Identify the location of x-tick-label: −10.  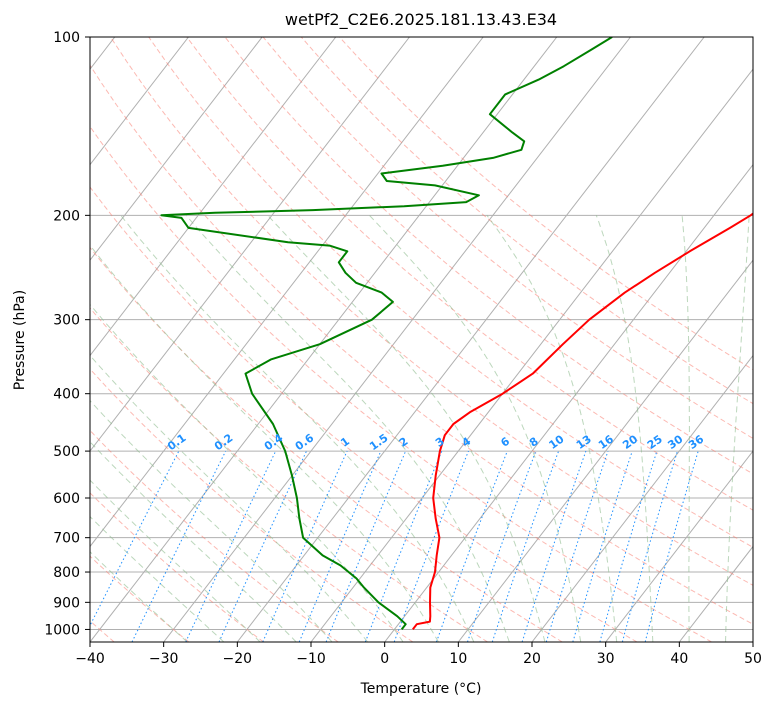
(311, 659).